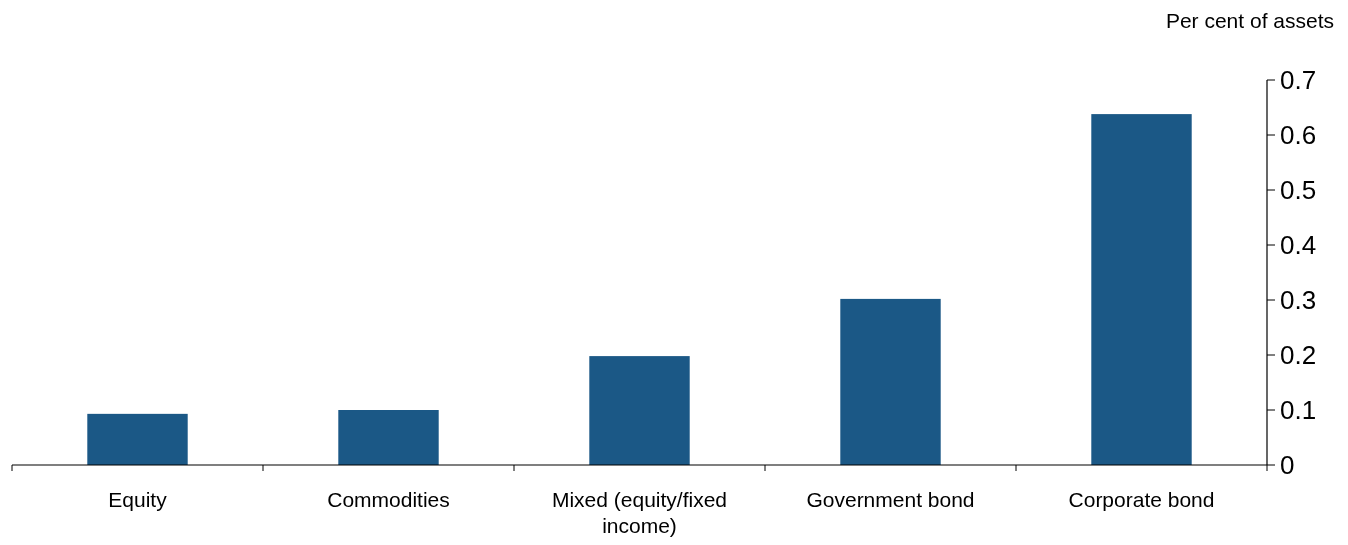  I want to click on x-tick-label: Mixed (equity/fixed income), so click(639, 512).